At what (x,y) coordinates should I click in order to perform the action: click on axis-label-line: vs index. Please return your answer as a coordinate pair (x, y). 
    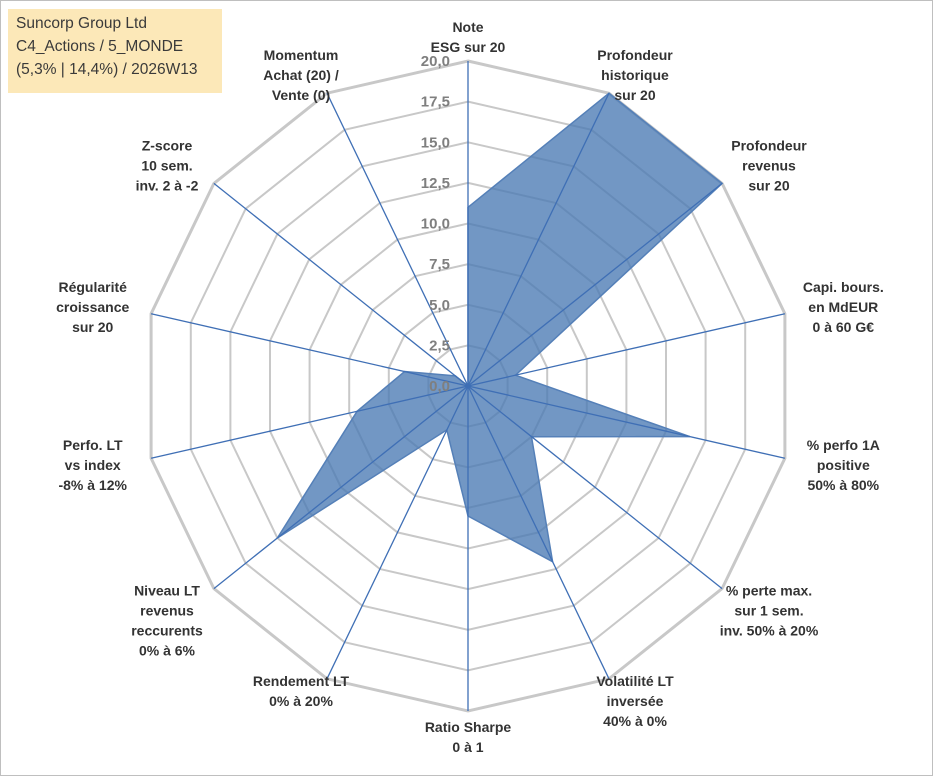
    Looking at the image, I should click on (93, 465).